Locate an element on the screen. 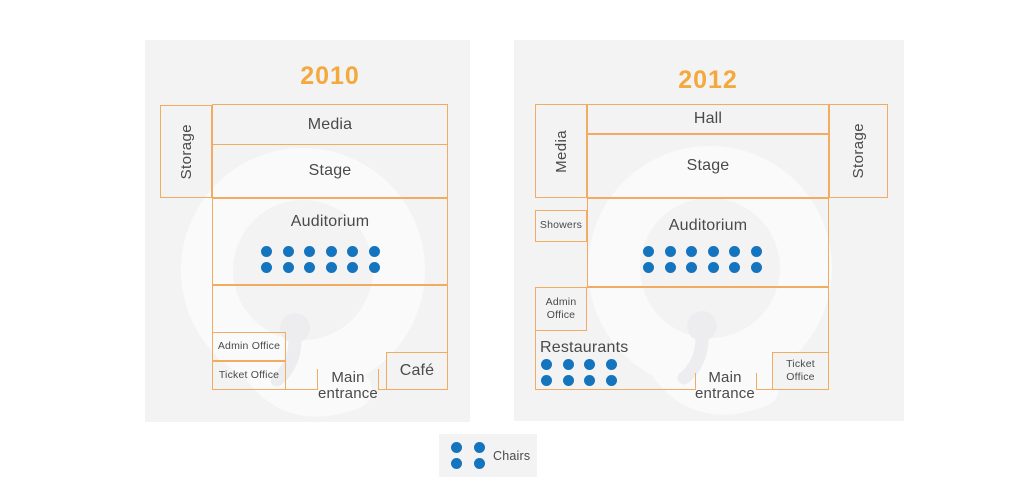 The height and width of the screenshot is (497, 1024). chairs-legend: Chairs is located at coordinates (488, 455).